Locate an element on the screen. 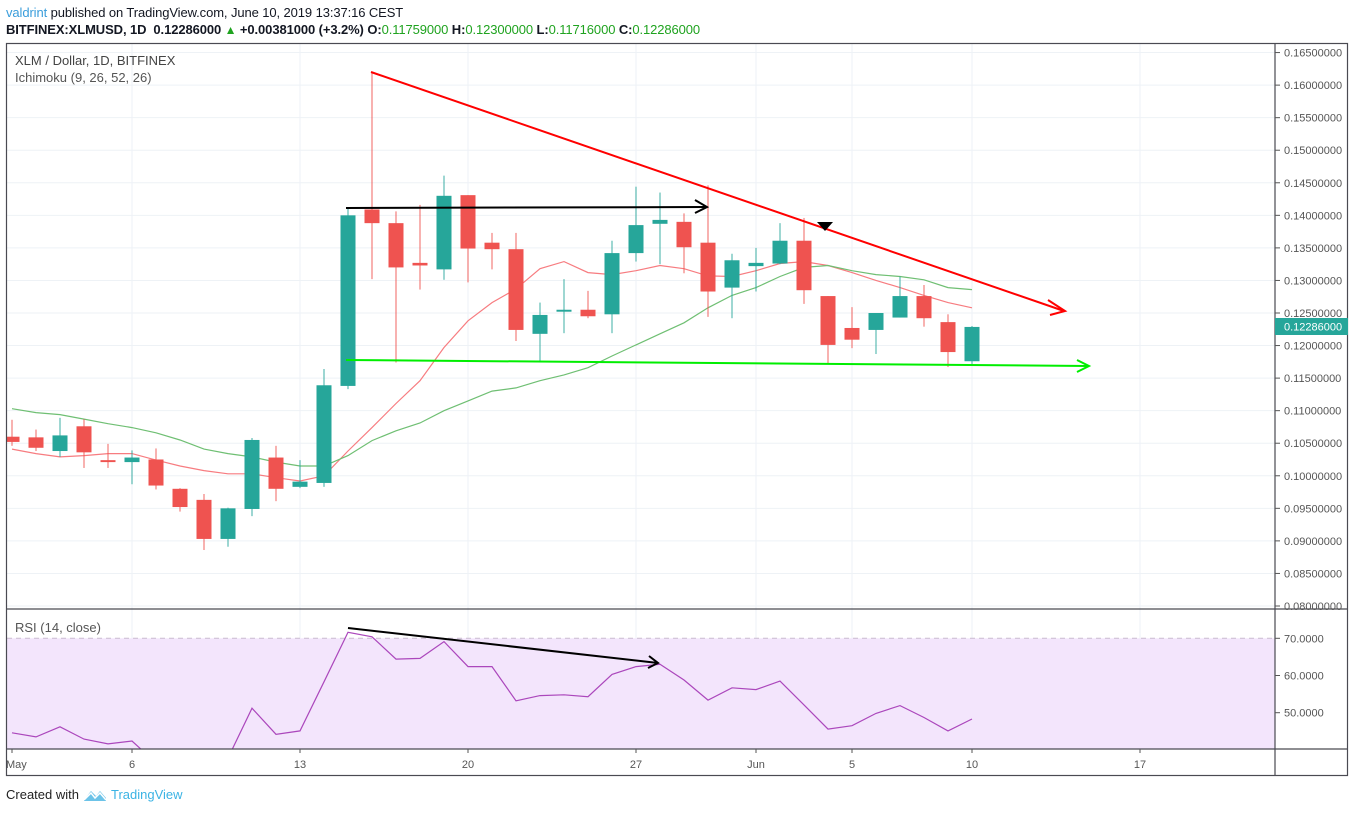 The width and height of the screenshot is (1355, 813). rsi-line is located at coordinates (492, 690).